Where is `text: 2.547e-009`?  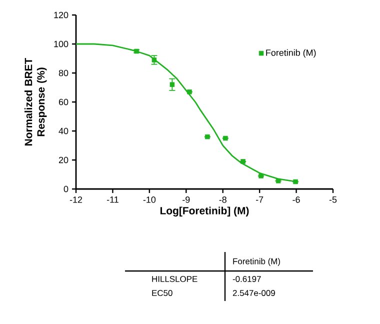 text: 2.547e-009 is located at coordinates (253, 293).